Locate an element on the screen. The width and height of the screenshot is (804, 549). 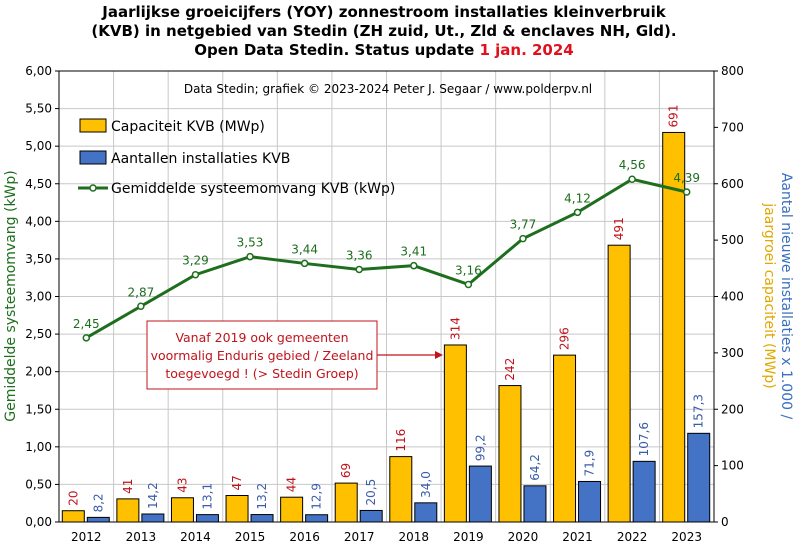
bar-capacity-label: 43 is located at coordinates (182, 484).